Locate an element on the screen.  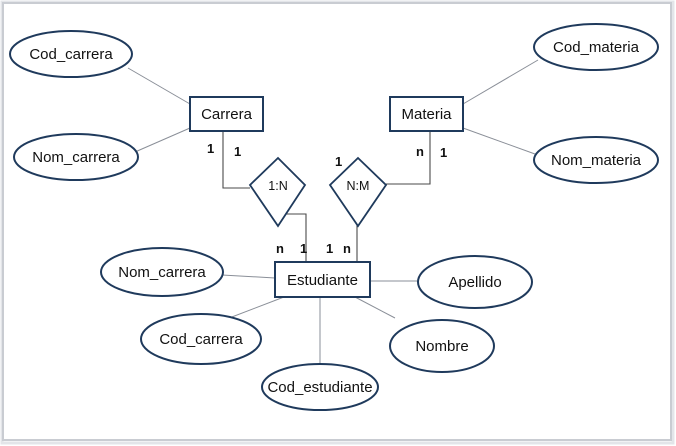
entity-label: Estudiante is located at coordinates (322, 280).